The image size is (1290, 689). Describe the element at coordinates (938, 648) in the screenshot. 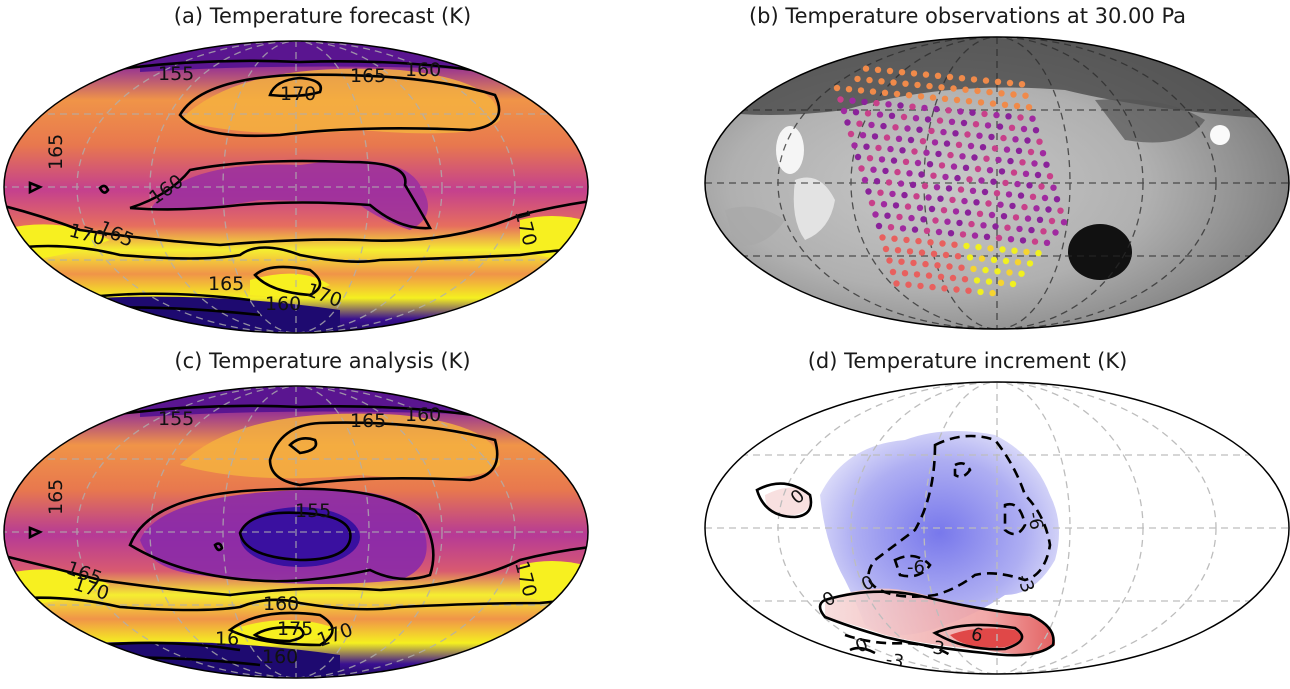

I see `panel-d-label-3: 3` at that location.